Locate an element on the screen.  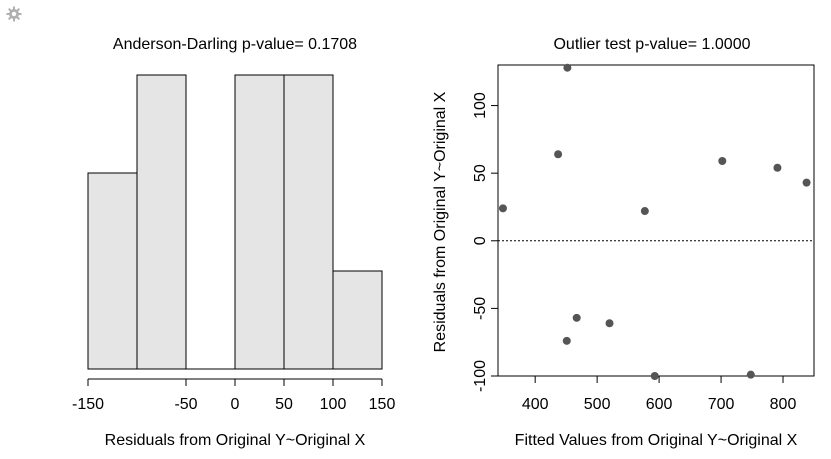
scatter-x-axis: 400 500 600 700 800 is located at coordinates (659, 394).